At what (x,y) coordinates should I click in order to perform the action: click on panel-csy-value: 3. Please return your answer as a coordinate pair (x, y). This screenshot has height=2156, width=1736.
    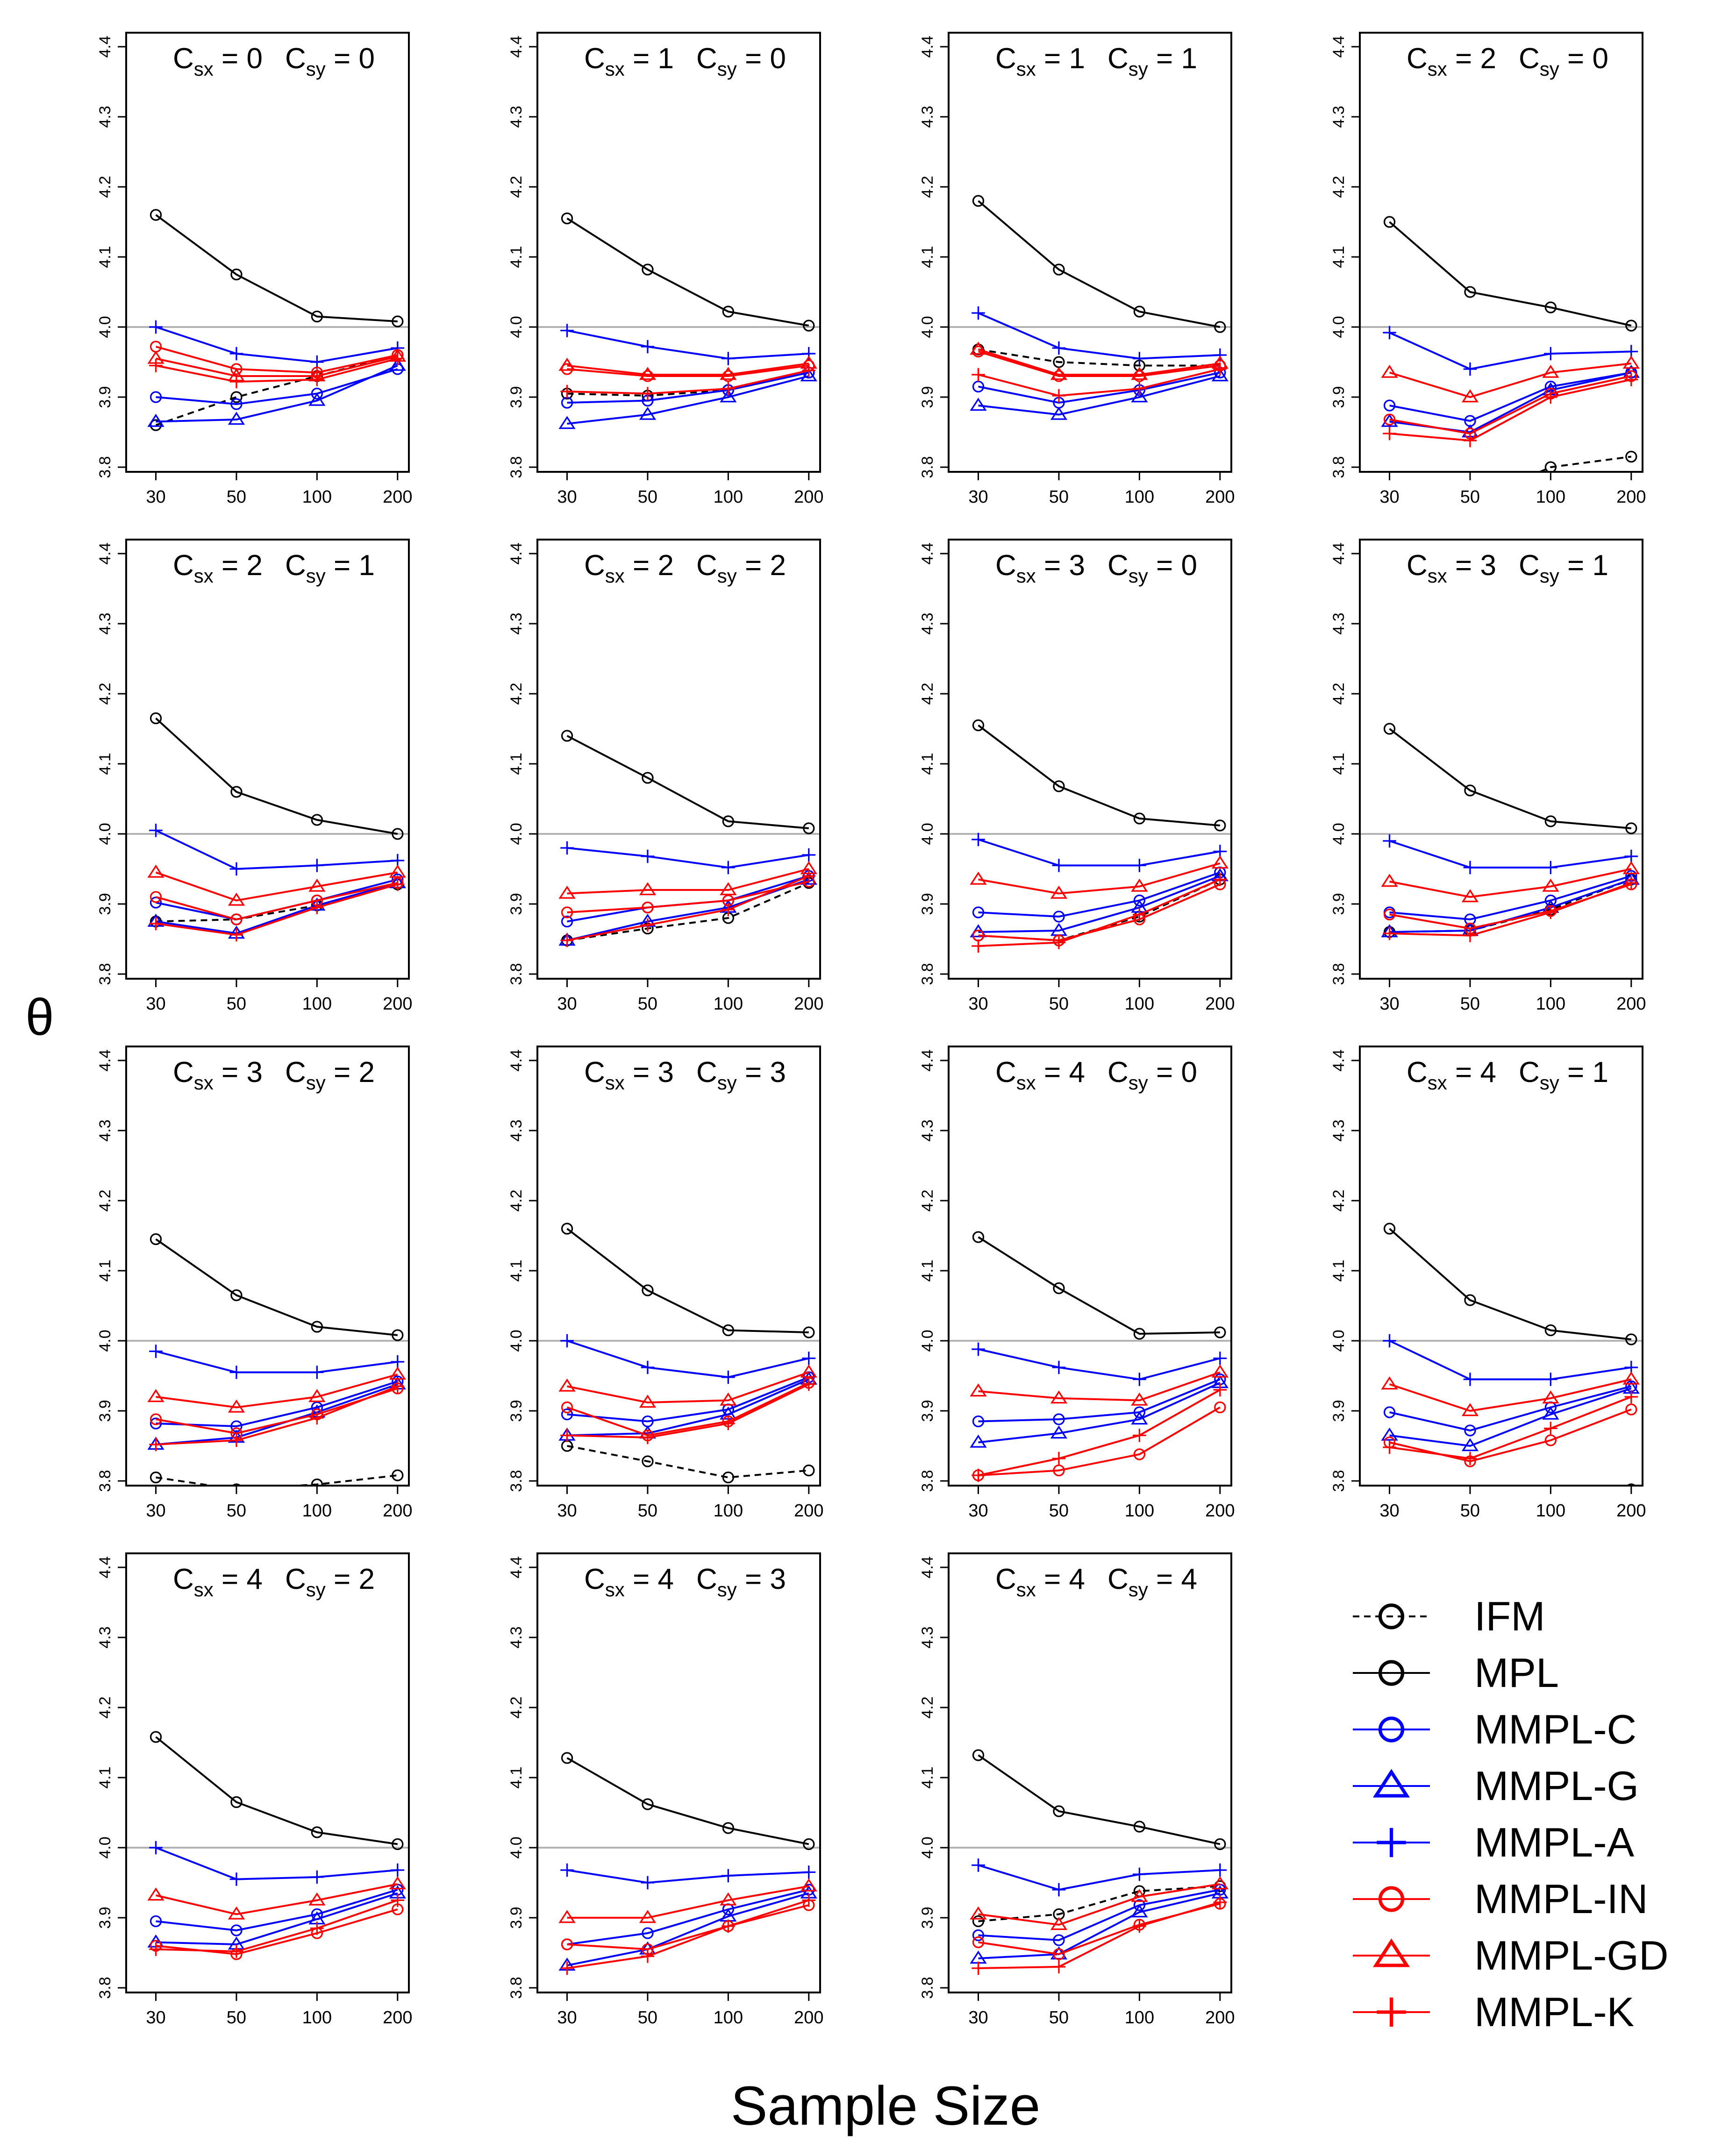
    Looking at the image, I should click on (778, 1579).